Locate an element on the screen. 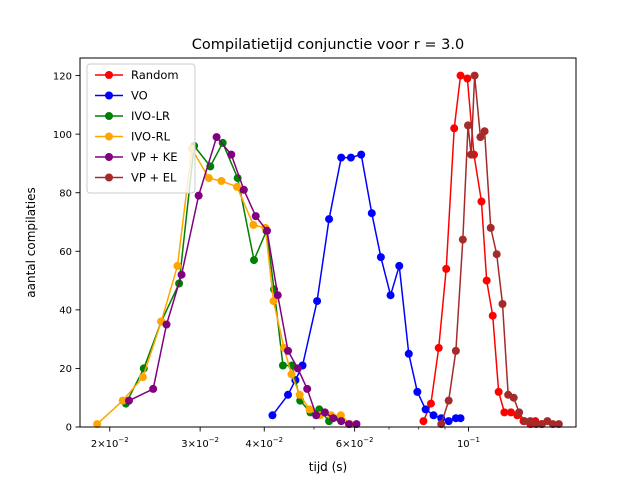  legend: Random VO IVO-LR IVO-RL VP + KE VP + EL is located at coordinates (141, 128).